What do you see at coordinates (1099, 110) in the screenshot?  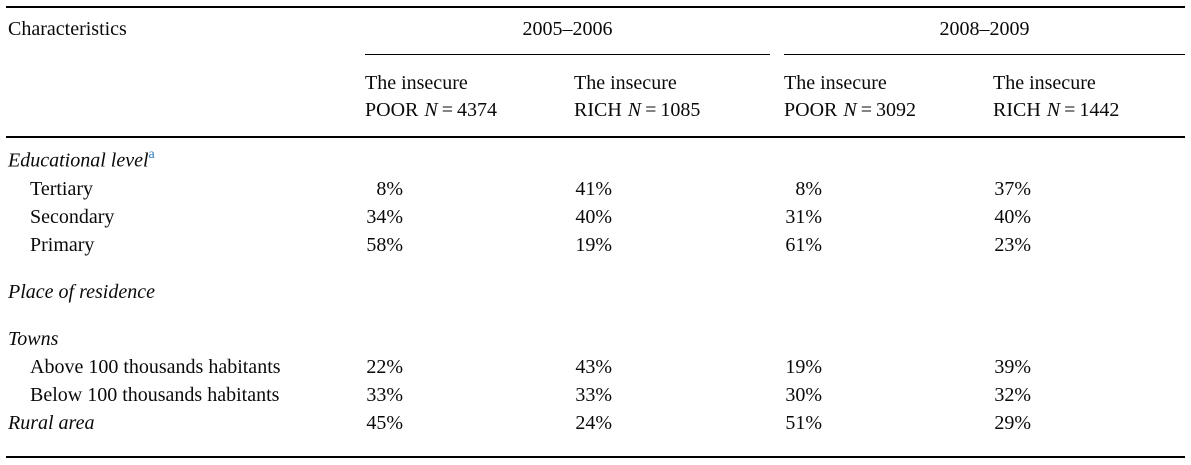 I see `n-value: 1442` at bounding box center [1099, 110].